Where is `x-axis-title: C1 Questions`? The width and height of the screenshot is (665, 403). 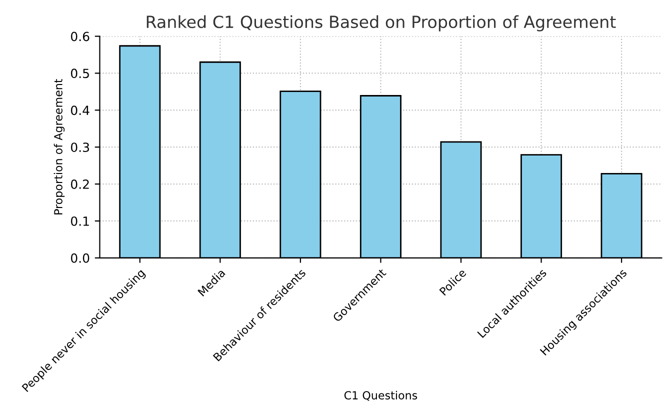
x-axis-title: C1 Questions is located at coordinates (381, 395).